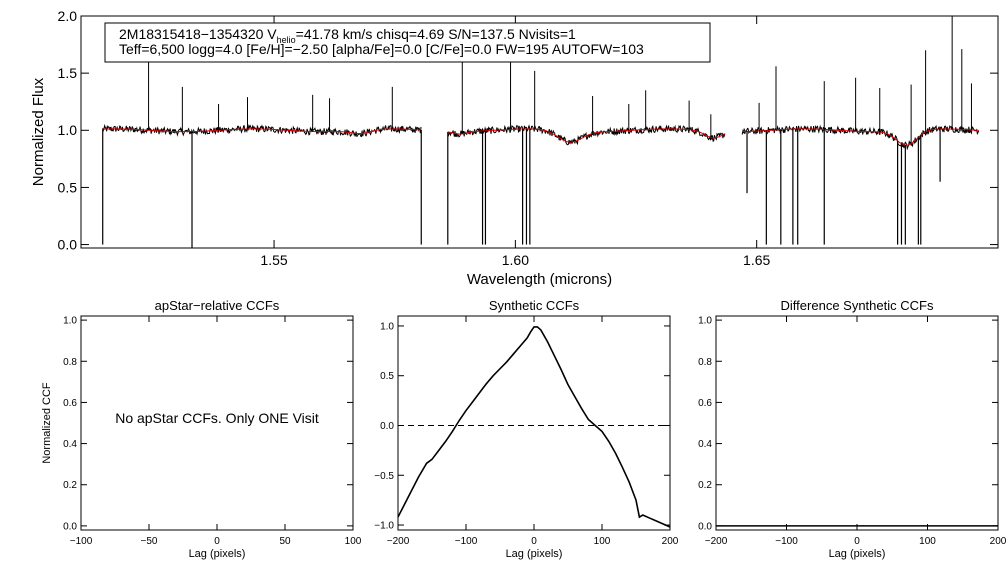 The width and height of the screenshot is (1008, 576). I want to click on x-tick-label: −50, so click(149, 541).